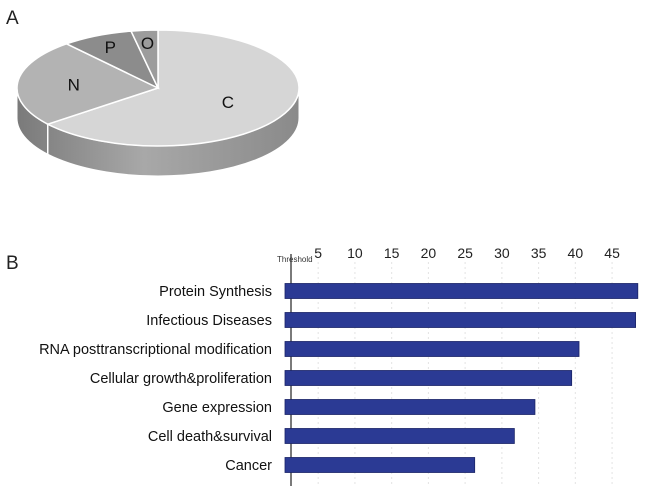 Image resolution: width=650 pixels, height=491 pixels. Describe the element at coordinates (74, 85) in the screenshot. I see `pie-label-n: N` at that location.